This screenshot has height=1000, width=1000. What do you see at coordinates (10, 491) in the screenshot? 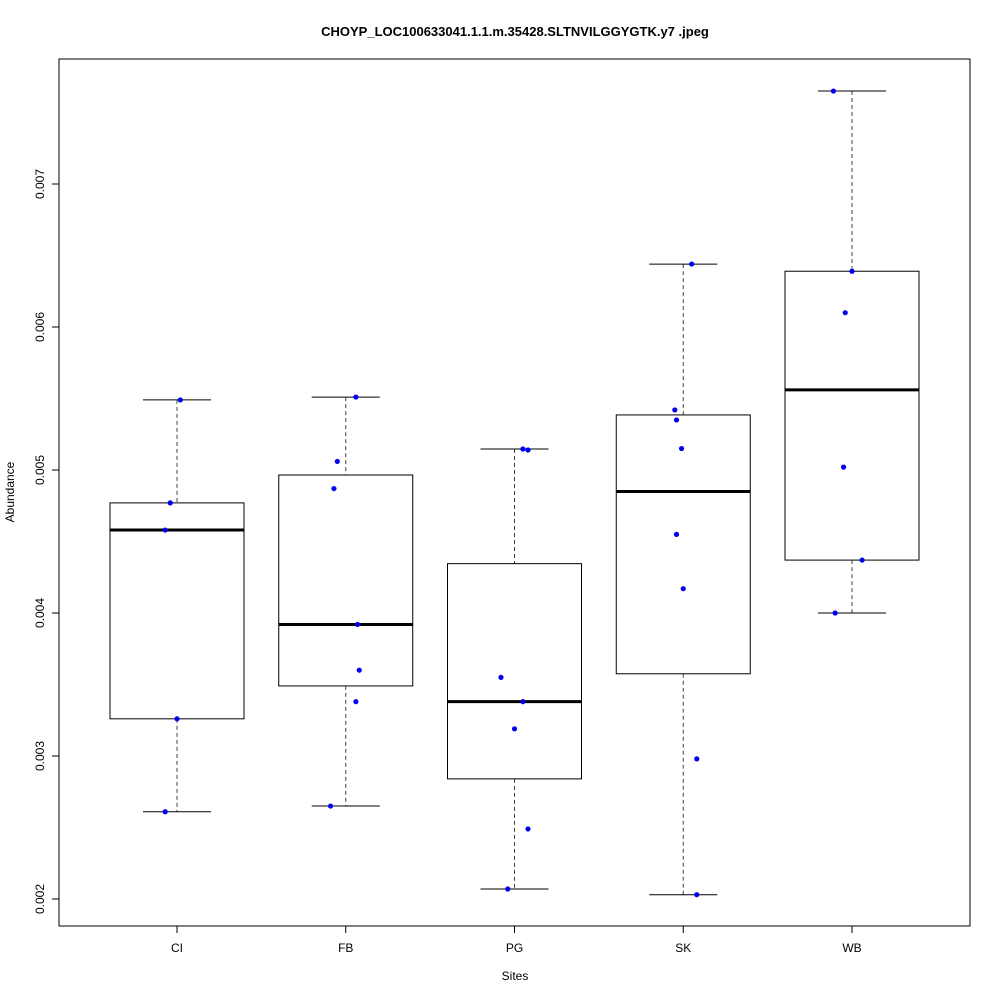
I see `y-axis-label: Abundance` at bounding box center [10, 491].